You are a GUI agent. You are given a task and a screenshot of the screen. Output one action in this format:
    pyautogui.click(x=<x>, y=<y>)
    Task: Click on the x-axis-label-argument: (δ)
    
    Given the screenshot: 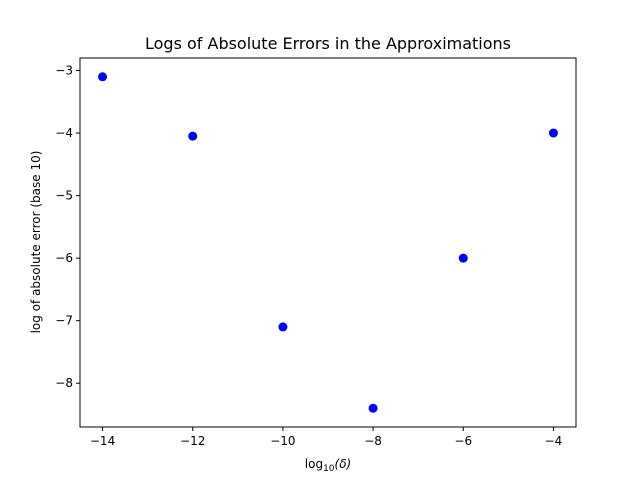 What is the action you would take?
    pyautogui.click(x=343, y=464)
    